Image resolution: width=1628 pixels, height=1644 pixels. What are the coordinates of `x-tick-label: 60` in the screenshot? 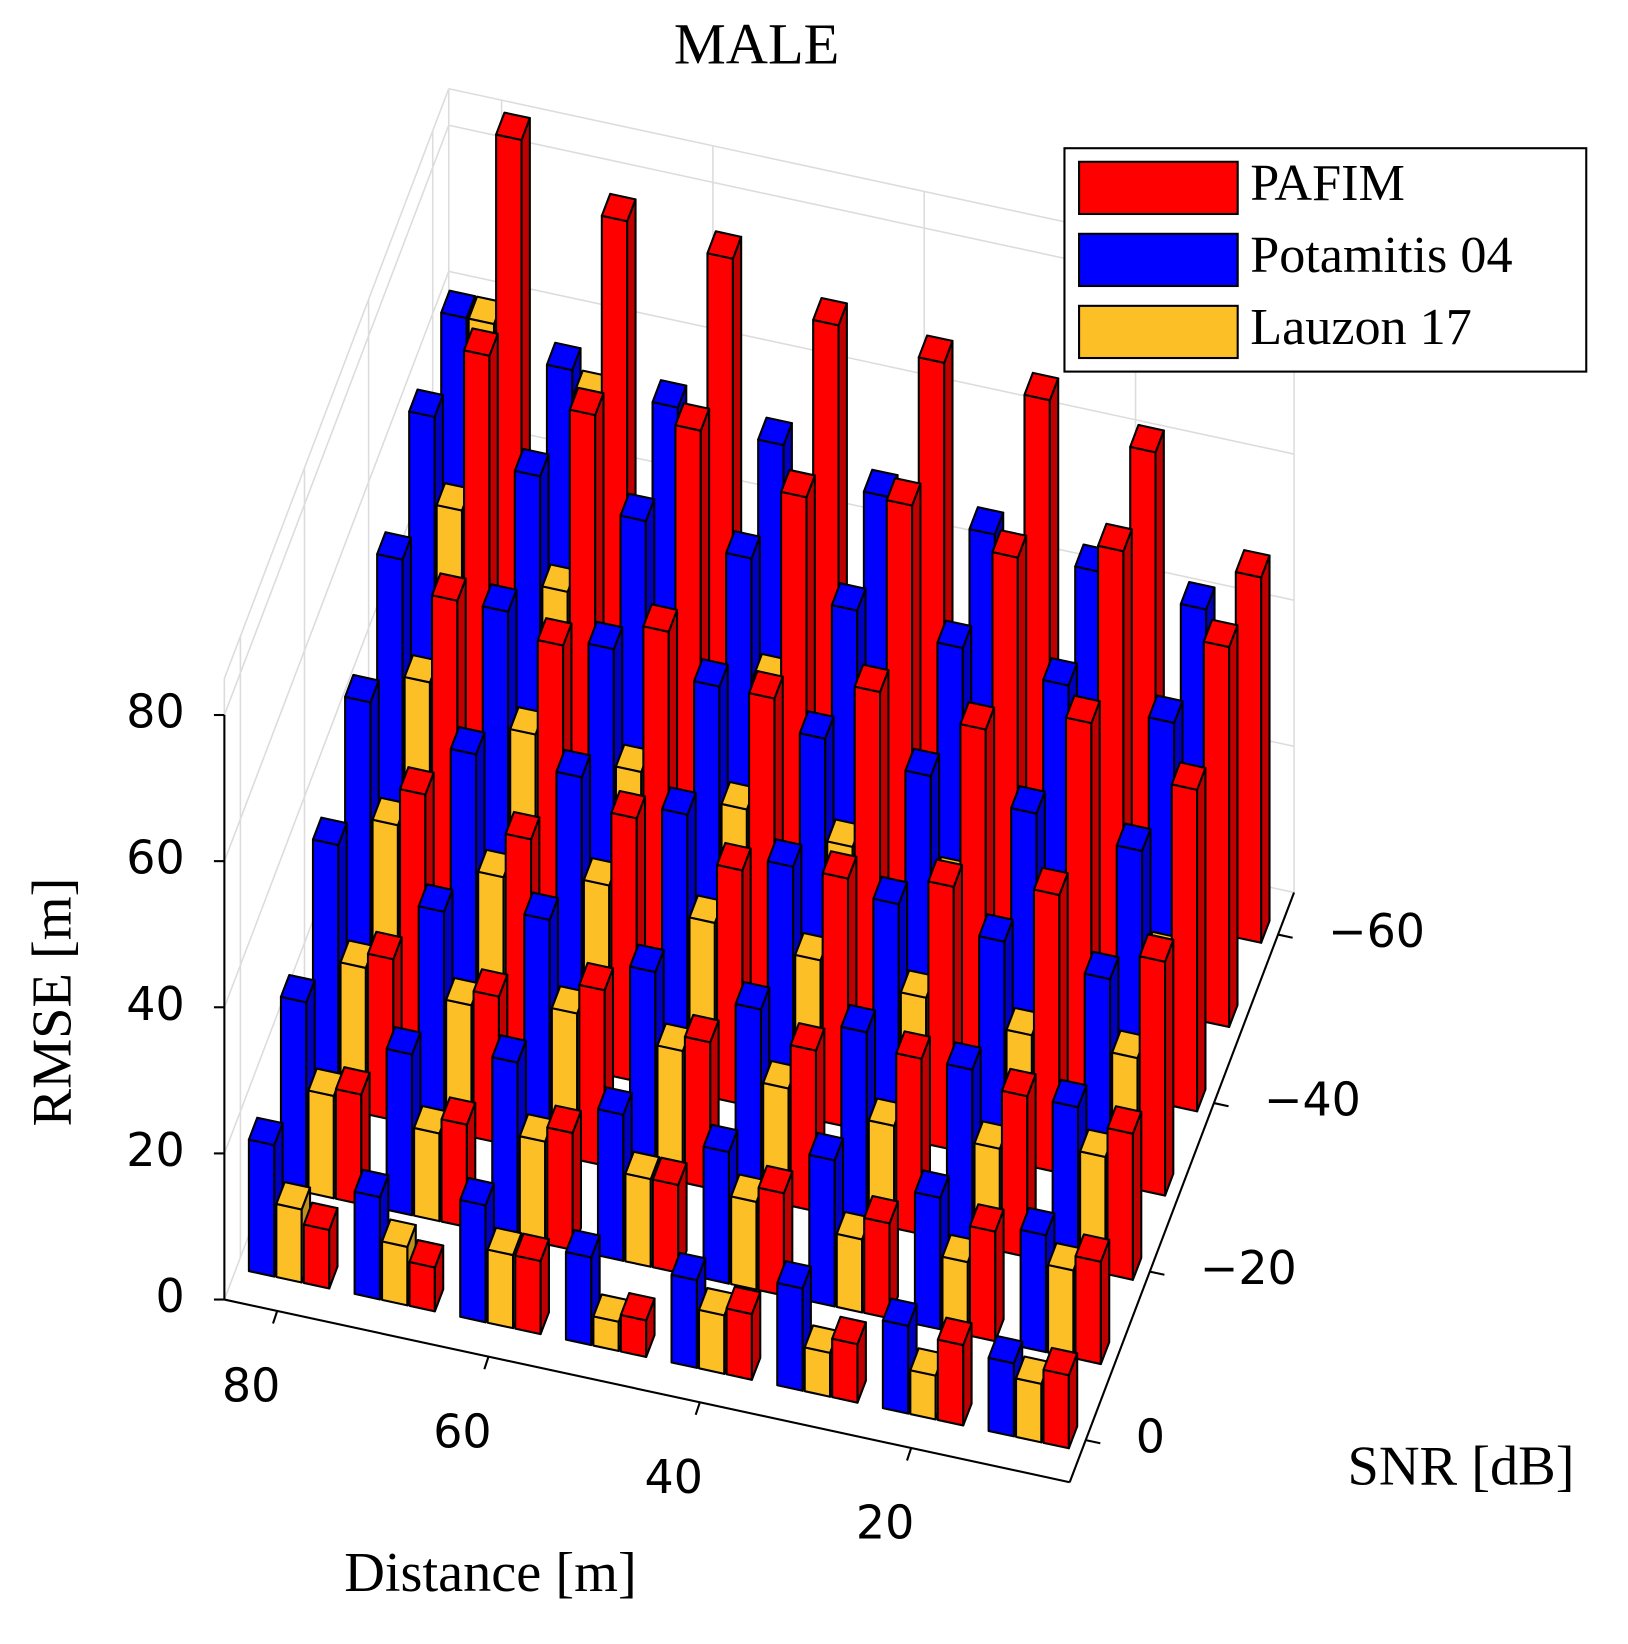 It's located at (462, 1431).